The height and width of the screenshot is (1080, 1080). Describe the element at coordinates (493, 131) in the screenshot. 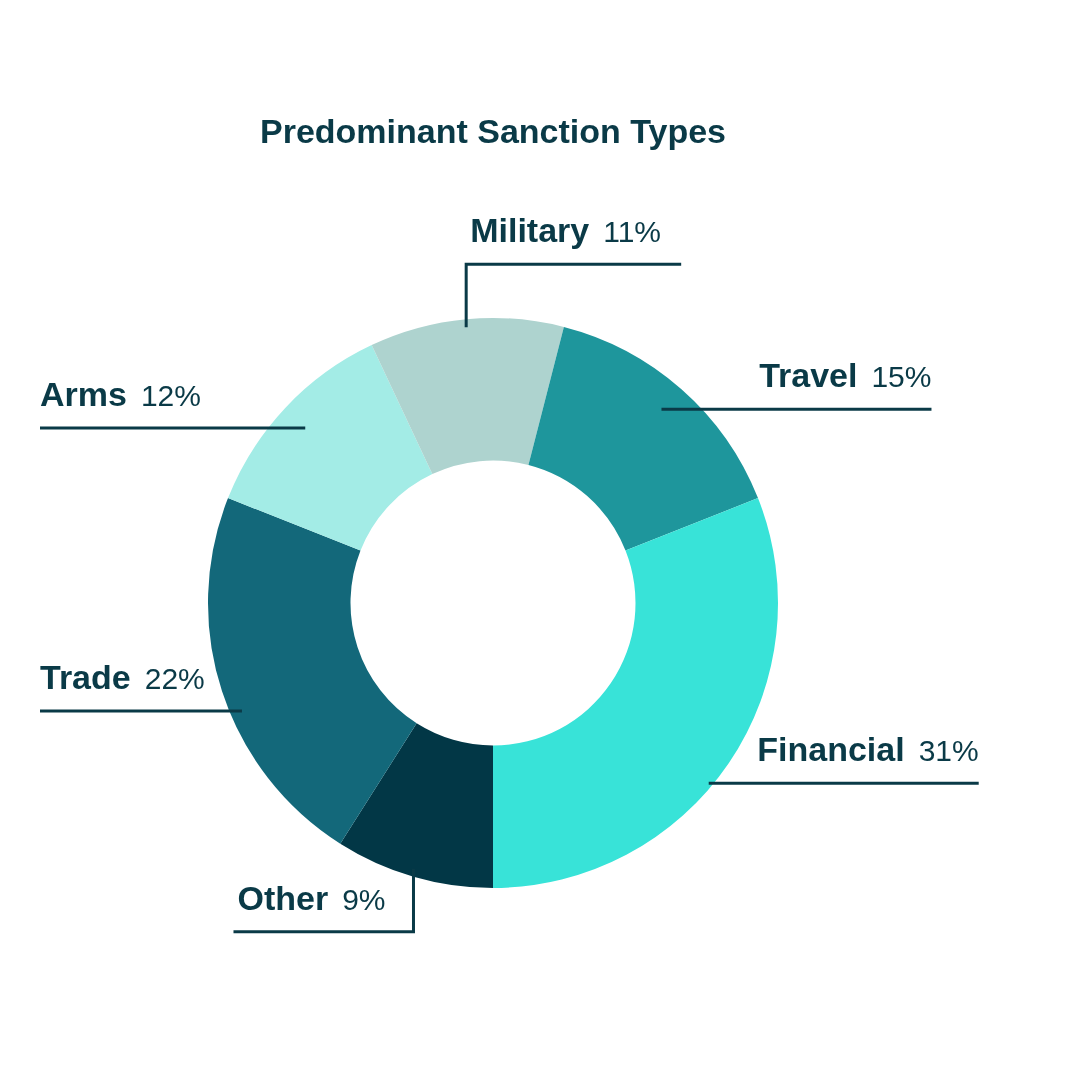

I see `chart-title: Predominant Sanction Types` at that location.